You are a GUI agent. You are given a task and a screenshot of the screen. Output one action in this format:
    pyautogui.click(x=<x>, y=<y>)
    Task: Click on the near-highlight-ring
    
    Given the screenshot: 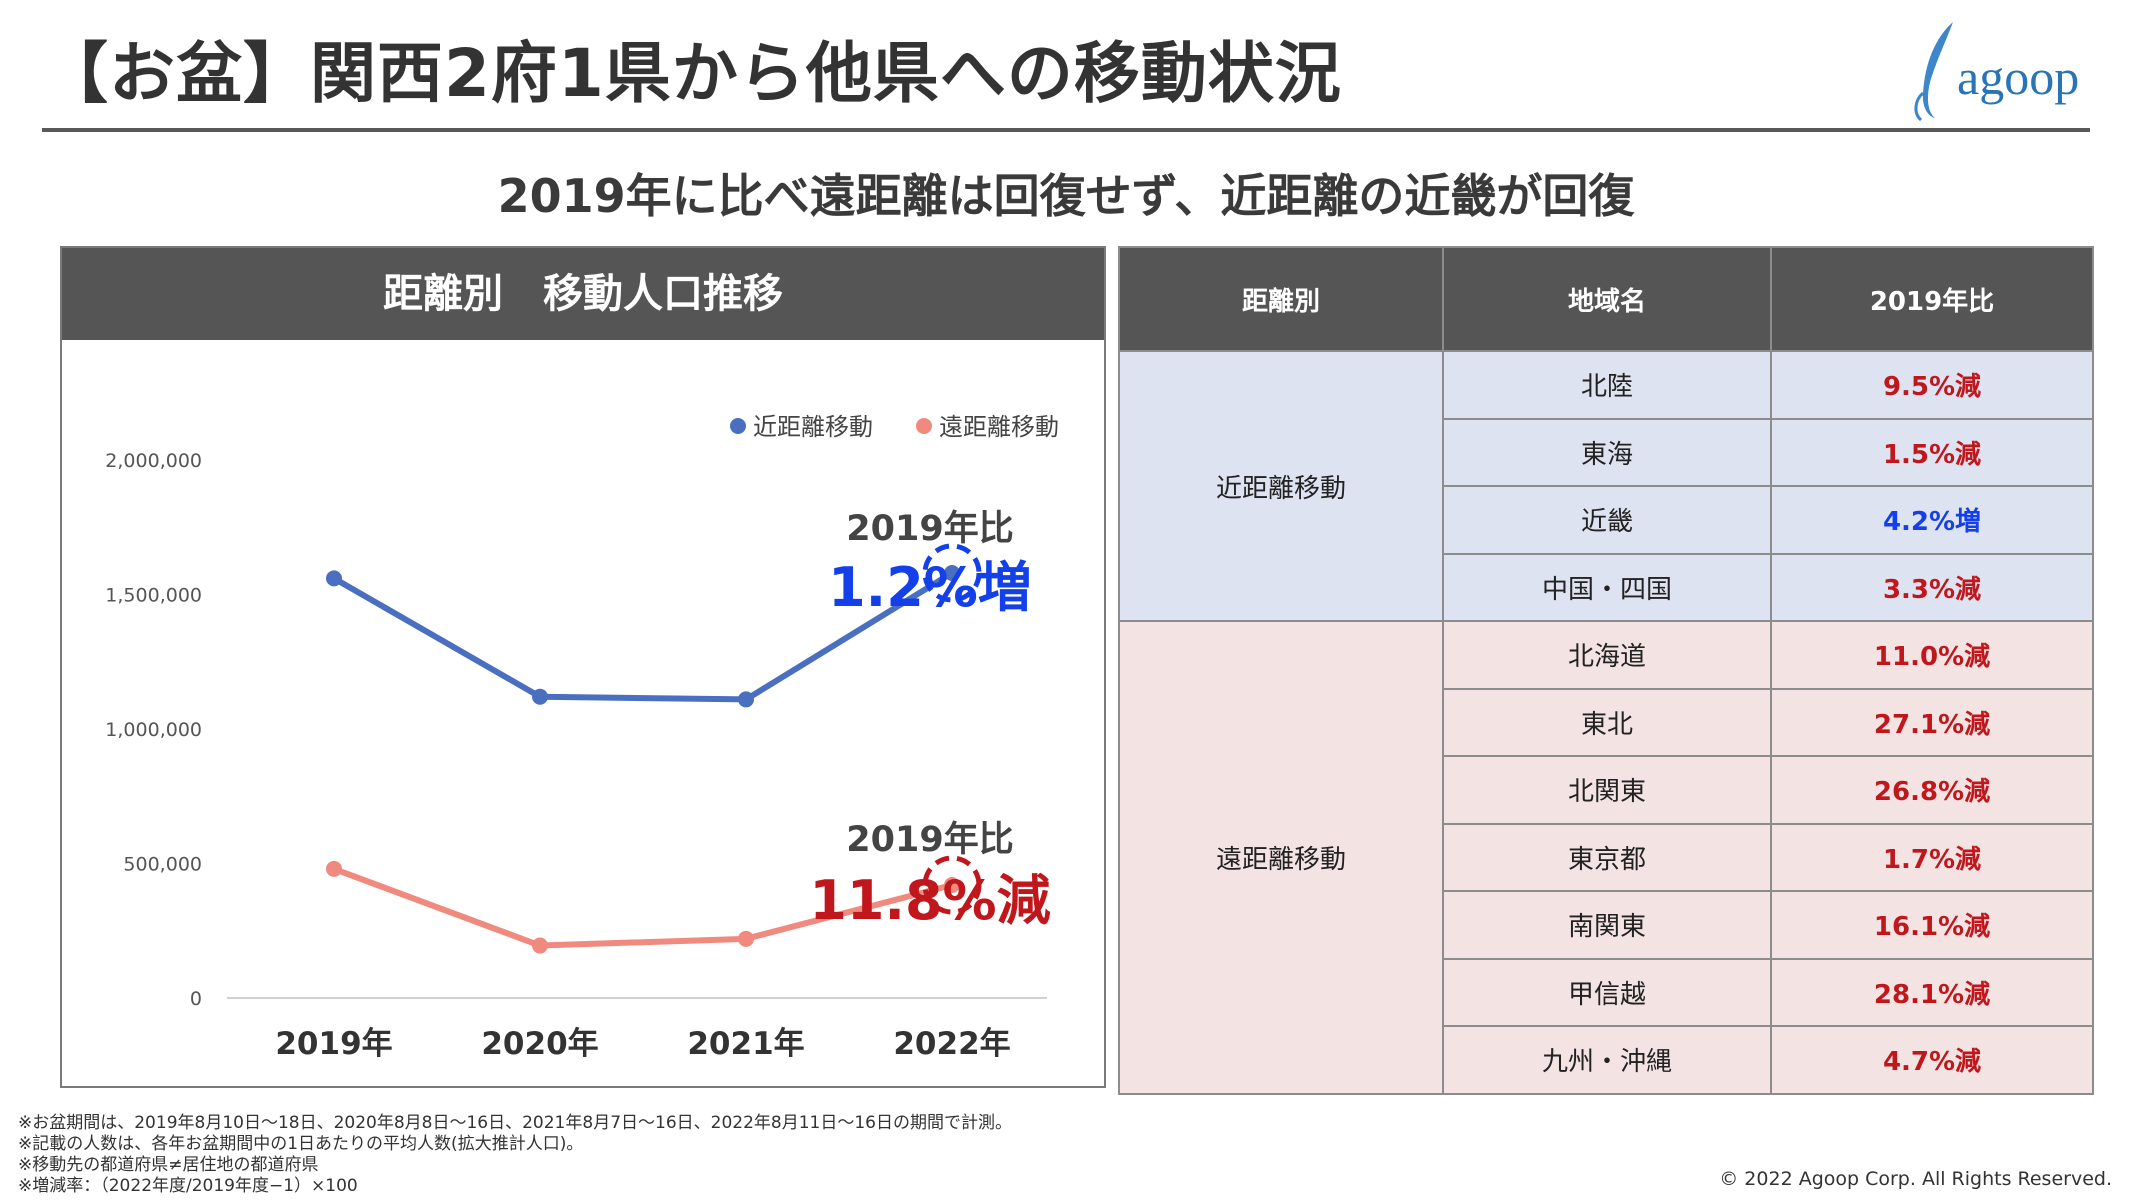 What is the action you would take?
    pyautogui.click(x=952, y=573)
    